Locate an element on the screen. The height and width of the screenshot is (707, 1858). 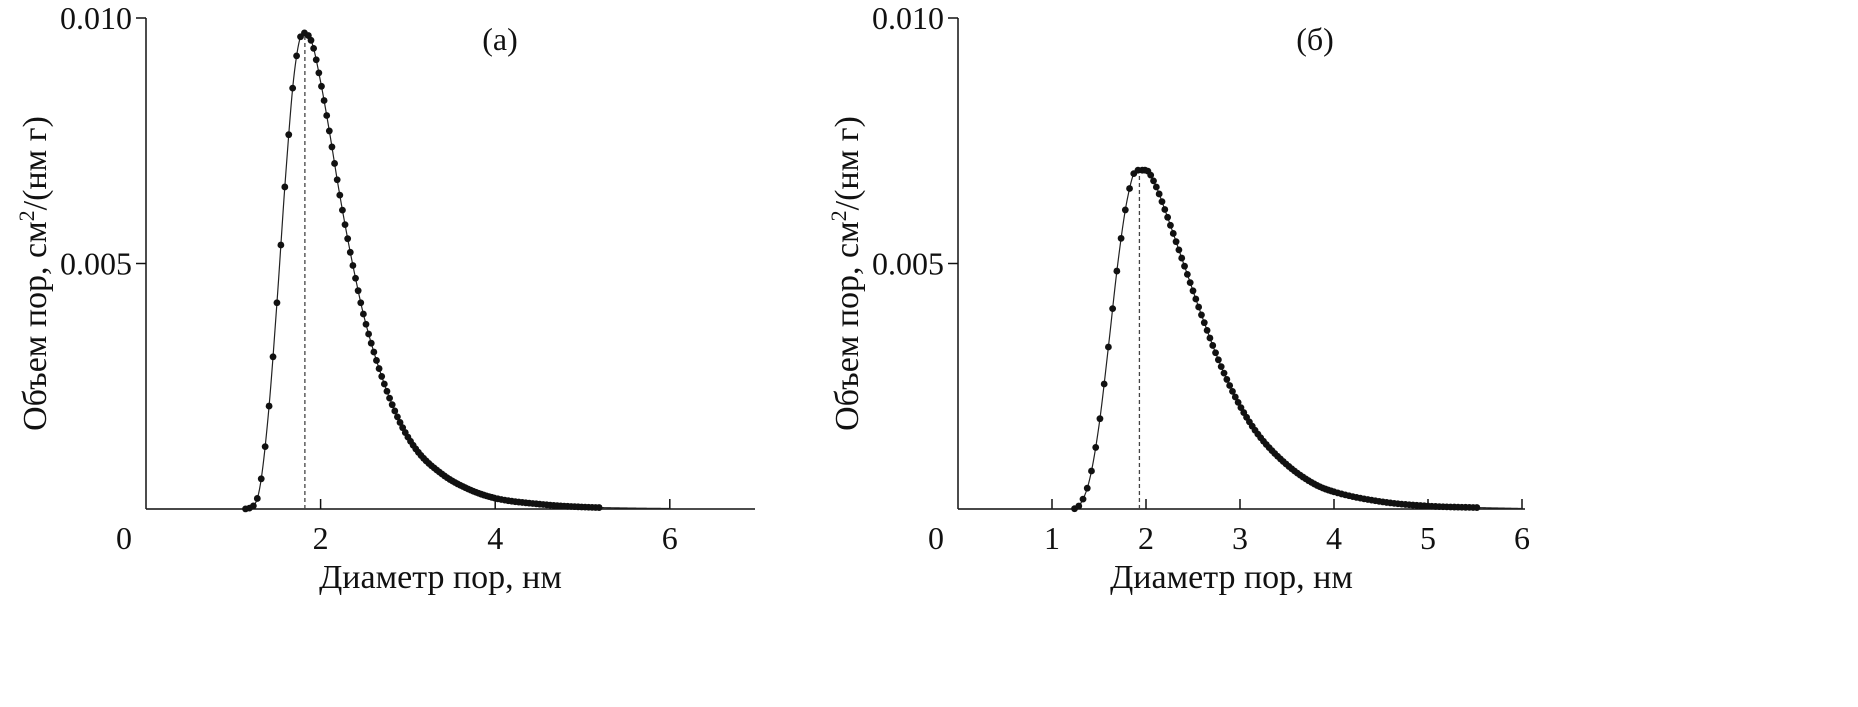
y-axis-label-main: Объем пор, см is located at coordinates (35, 326).